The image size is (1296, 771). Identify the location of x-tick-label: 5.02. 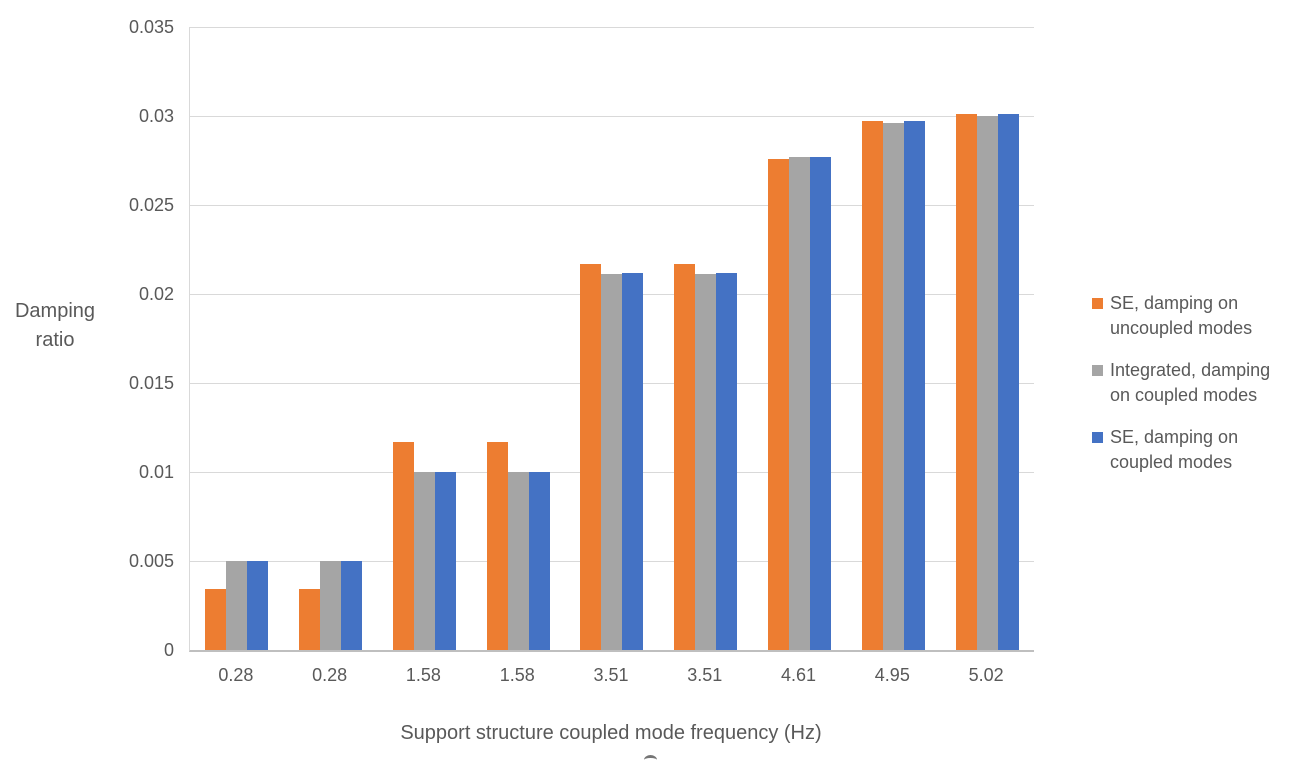
(986, 675).